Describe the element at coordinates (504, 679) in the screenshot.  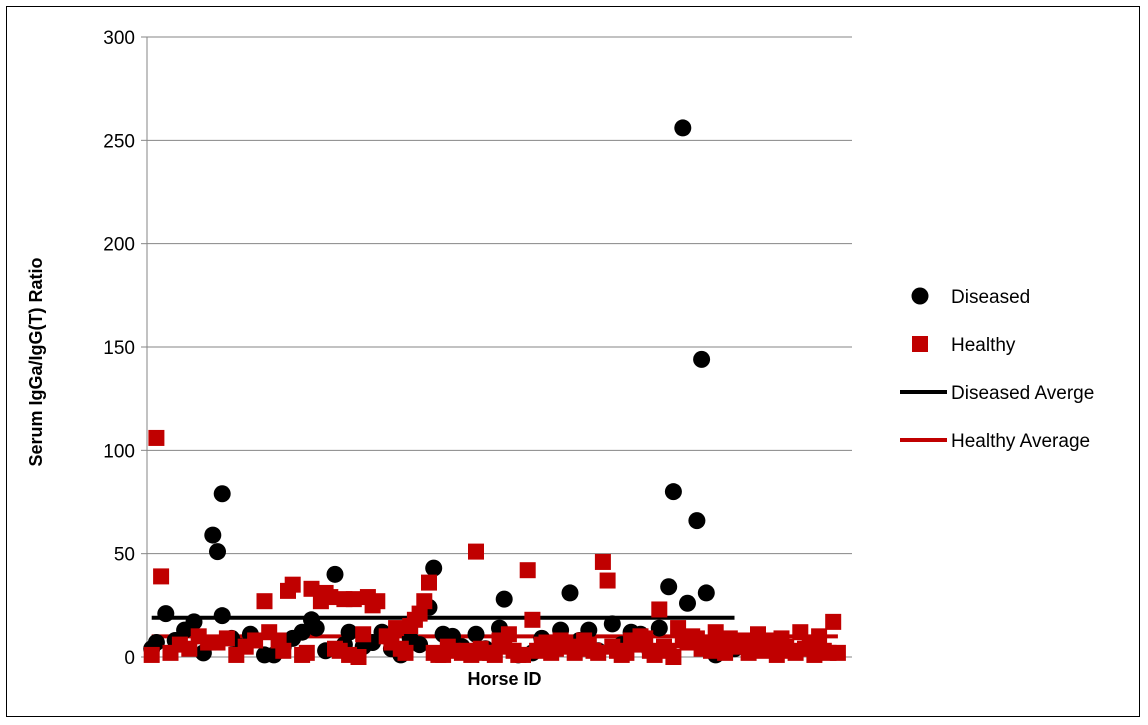
I see `x-axis-title: Horse ID` at that location.